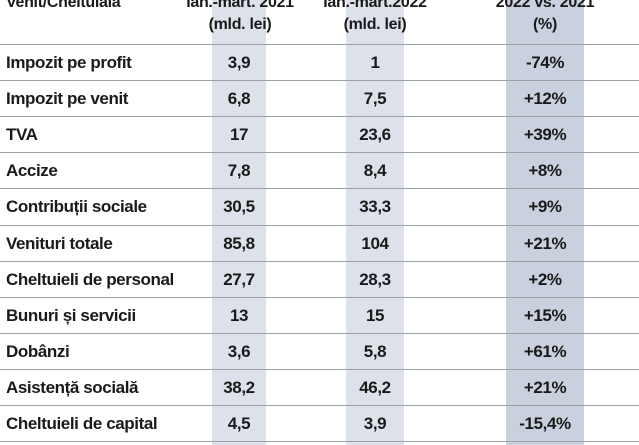 The image size is (639, 445). What do you see at coordinates (545, 99) in the screenshot?
I see `value-cell: +12%` at bounding box center [545, 99].